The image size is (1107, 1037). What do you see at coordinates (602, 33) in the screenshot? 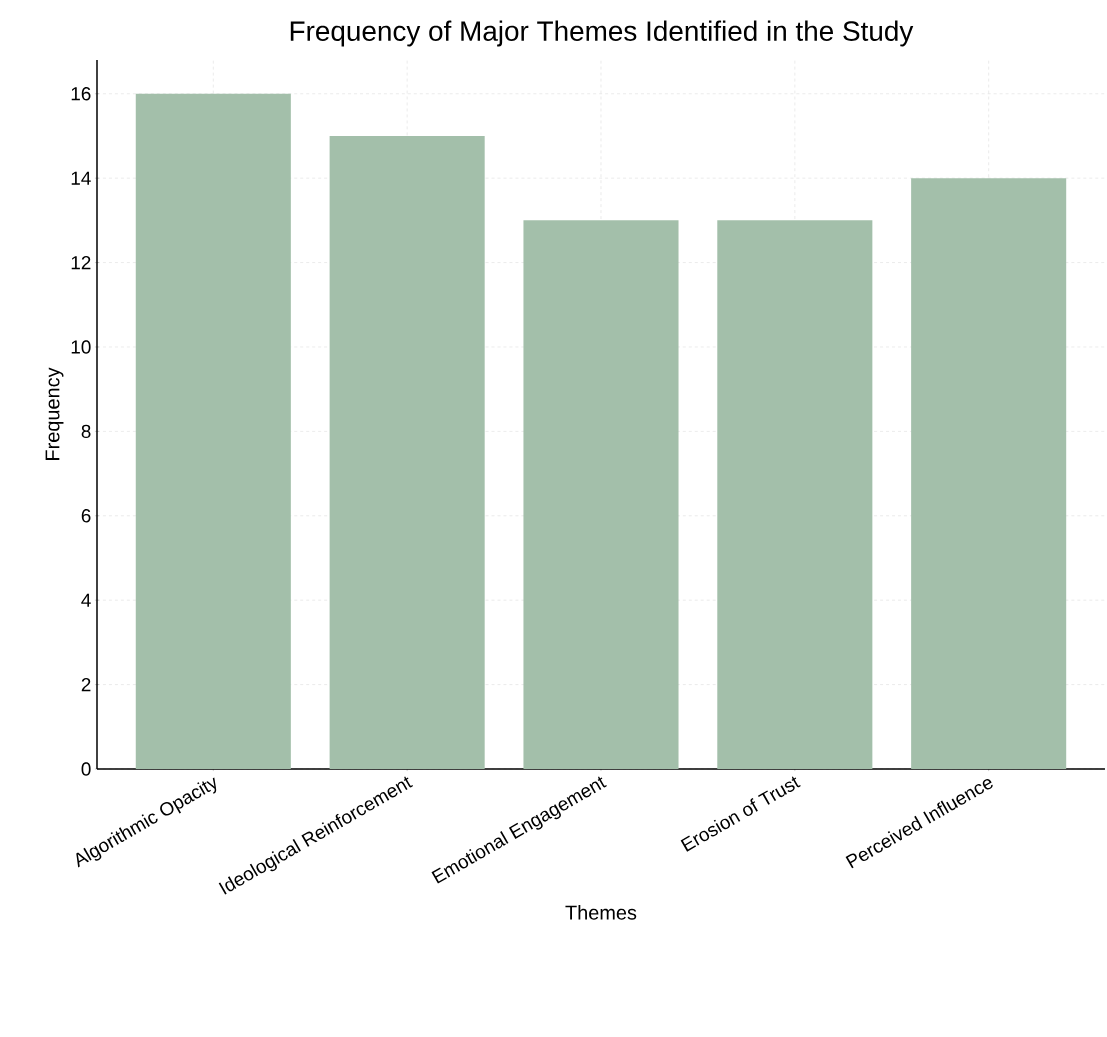
I see `chart-title: Frequency of Major Themes Identified in the Study` at bounding box center [602, 33].